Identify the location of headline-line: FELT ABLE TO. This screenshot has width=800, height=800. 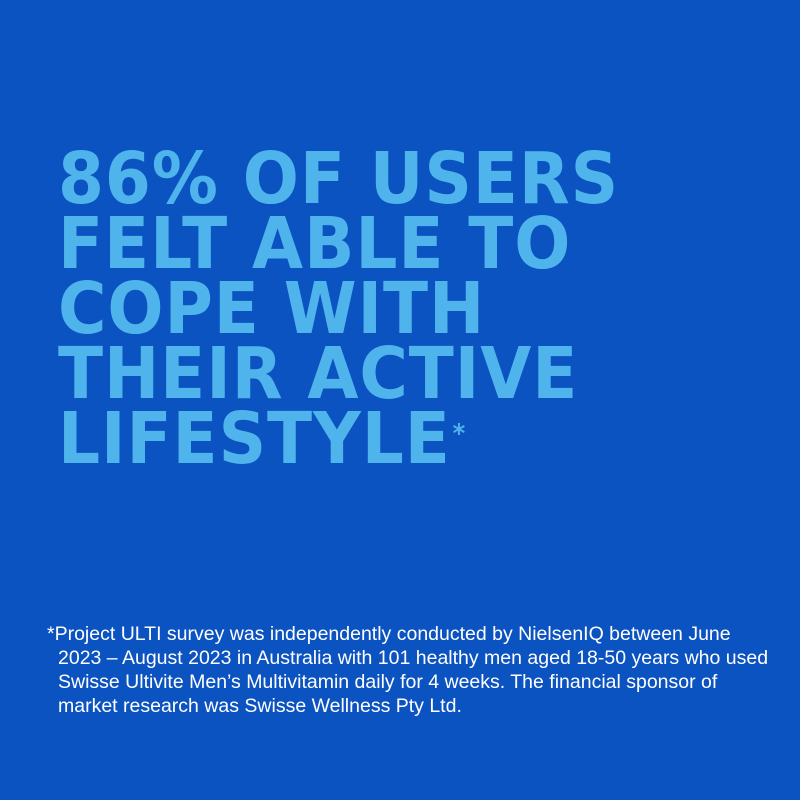
(315, 243).